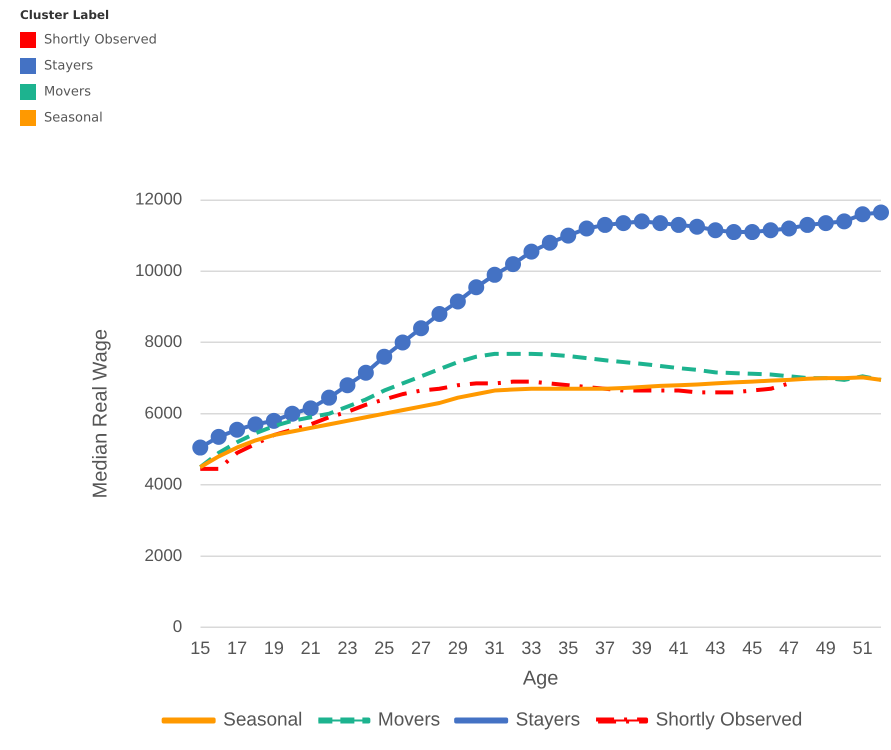  Describe the element at coordinates (729, 720) in the screenshot. I see `legend-label: Shortly Observed` at that location.